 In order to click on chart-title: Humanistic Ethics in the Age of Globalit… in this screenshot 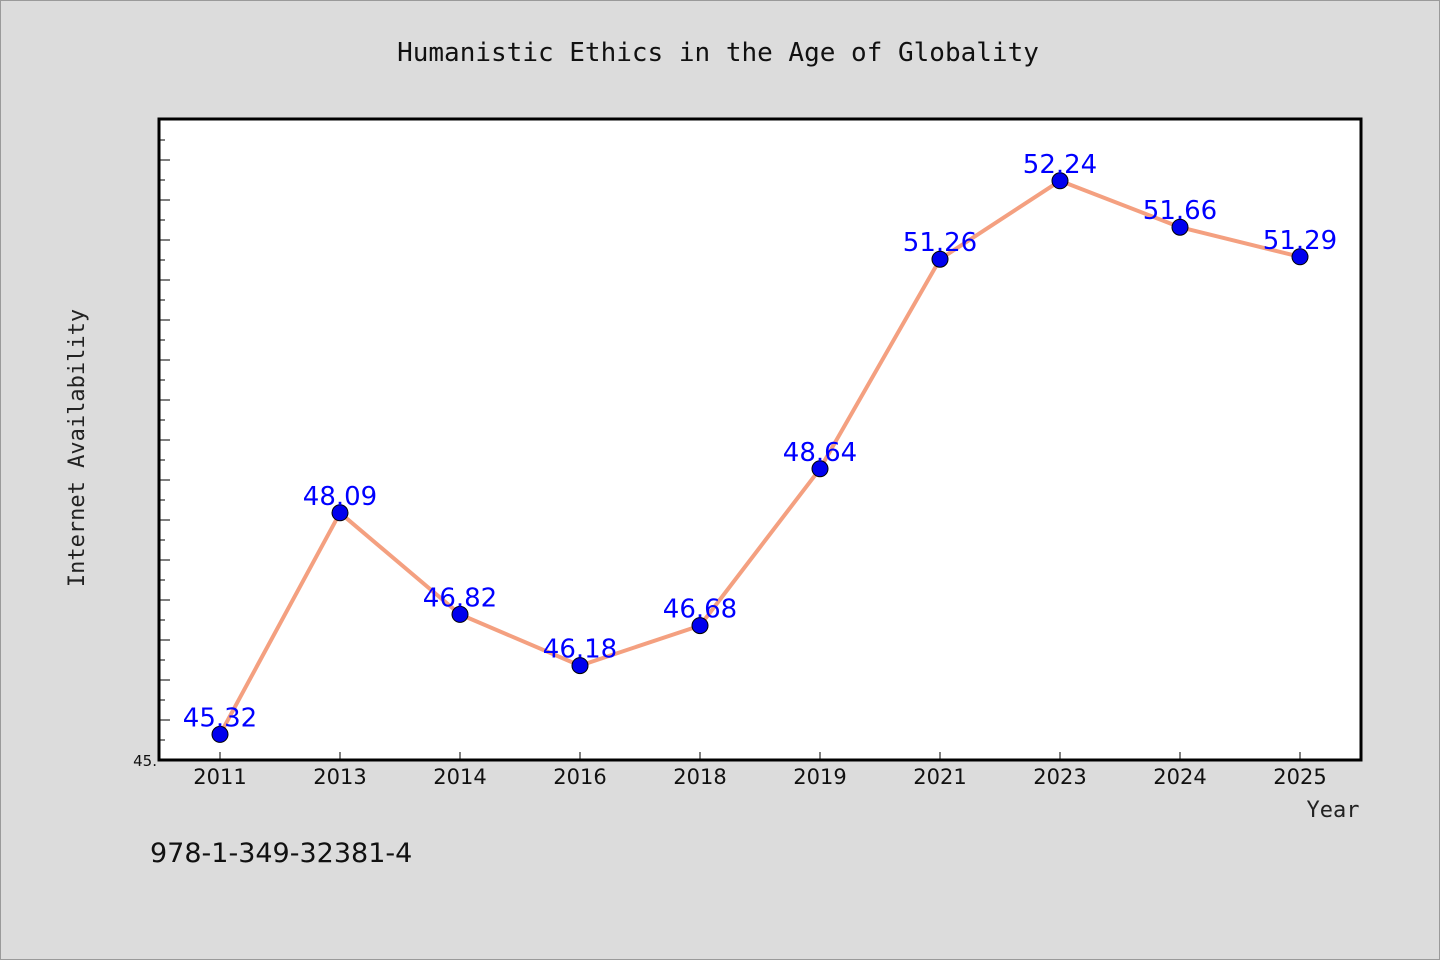, I will do `click(718, 53)`.